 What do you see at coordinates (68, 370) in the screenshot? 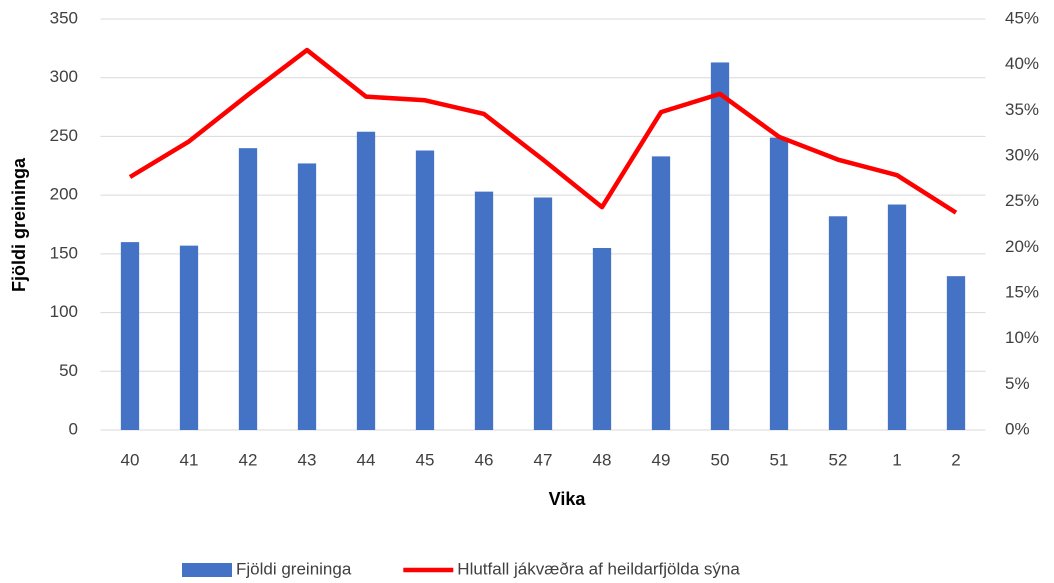
I see `y-tick-label: 50` at bounding box center [68, 370].